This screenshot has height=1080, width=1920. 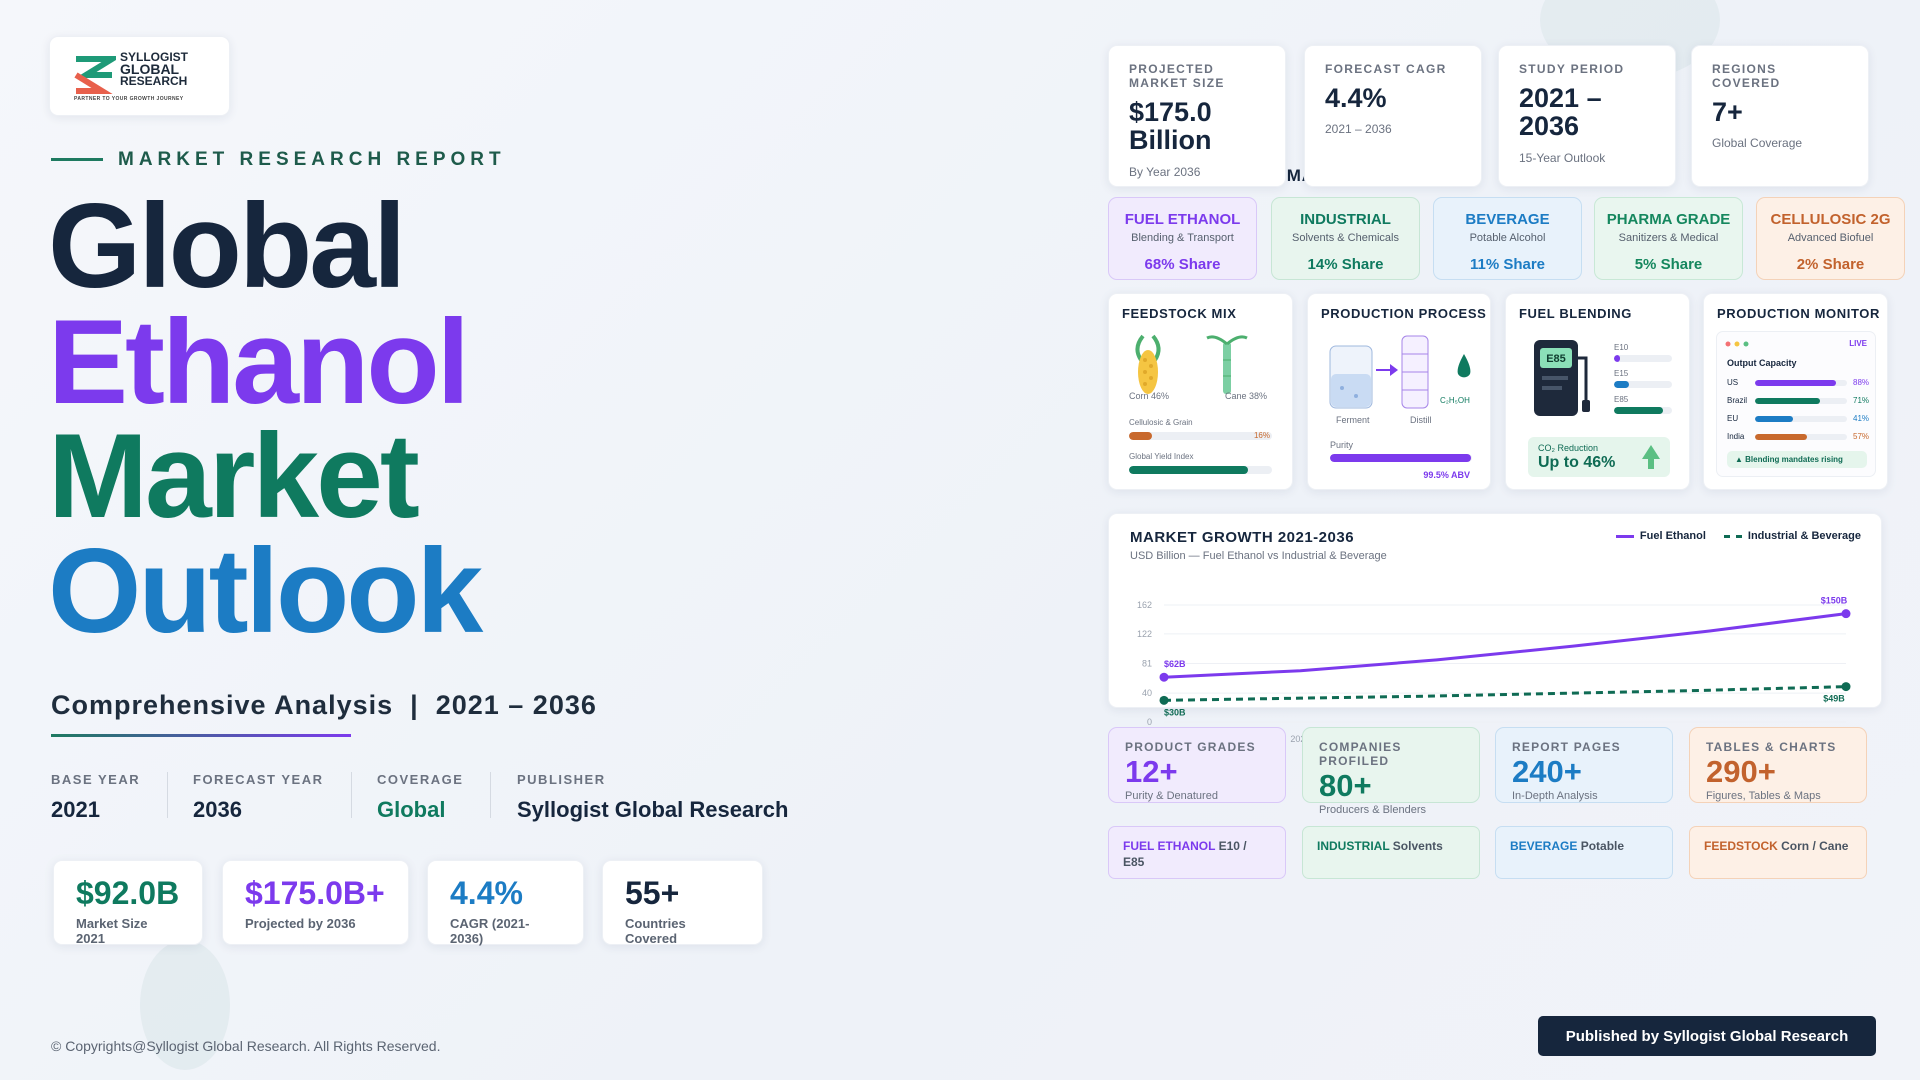 What do you see at coordinates (150, 69) in the screenshot?
I see `logo-line: GLOBAL` at bounding box center [150, 69].